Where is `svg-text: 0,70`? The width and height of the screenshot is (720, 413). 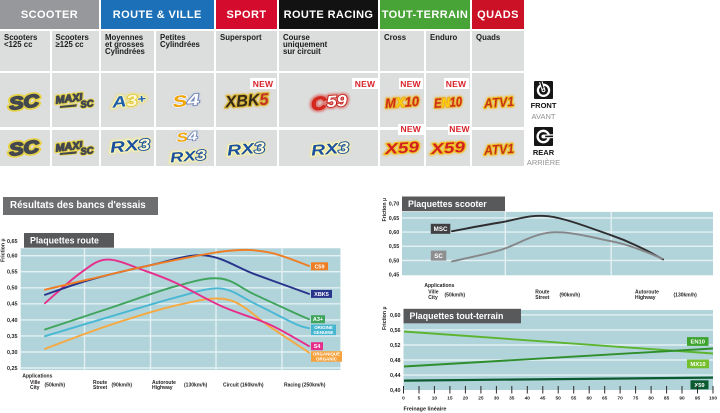
svg-text: 0,70 is located at coordinates (394, 205).